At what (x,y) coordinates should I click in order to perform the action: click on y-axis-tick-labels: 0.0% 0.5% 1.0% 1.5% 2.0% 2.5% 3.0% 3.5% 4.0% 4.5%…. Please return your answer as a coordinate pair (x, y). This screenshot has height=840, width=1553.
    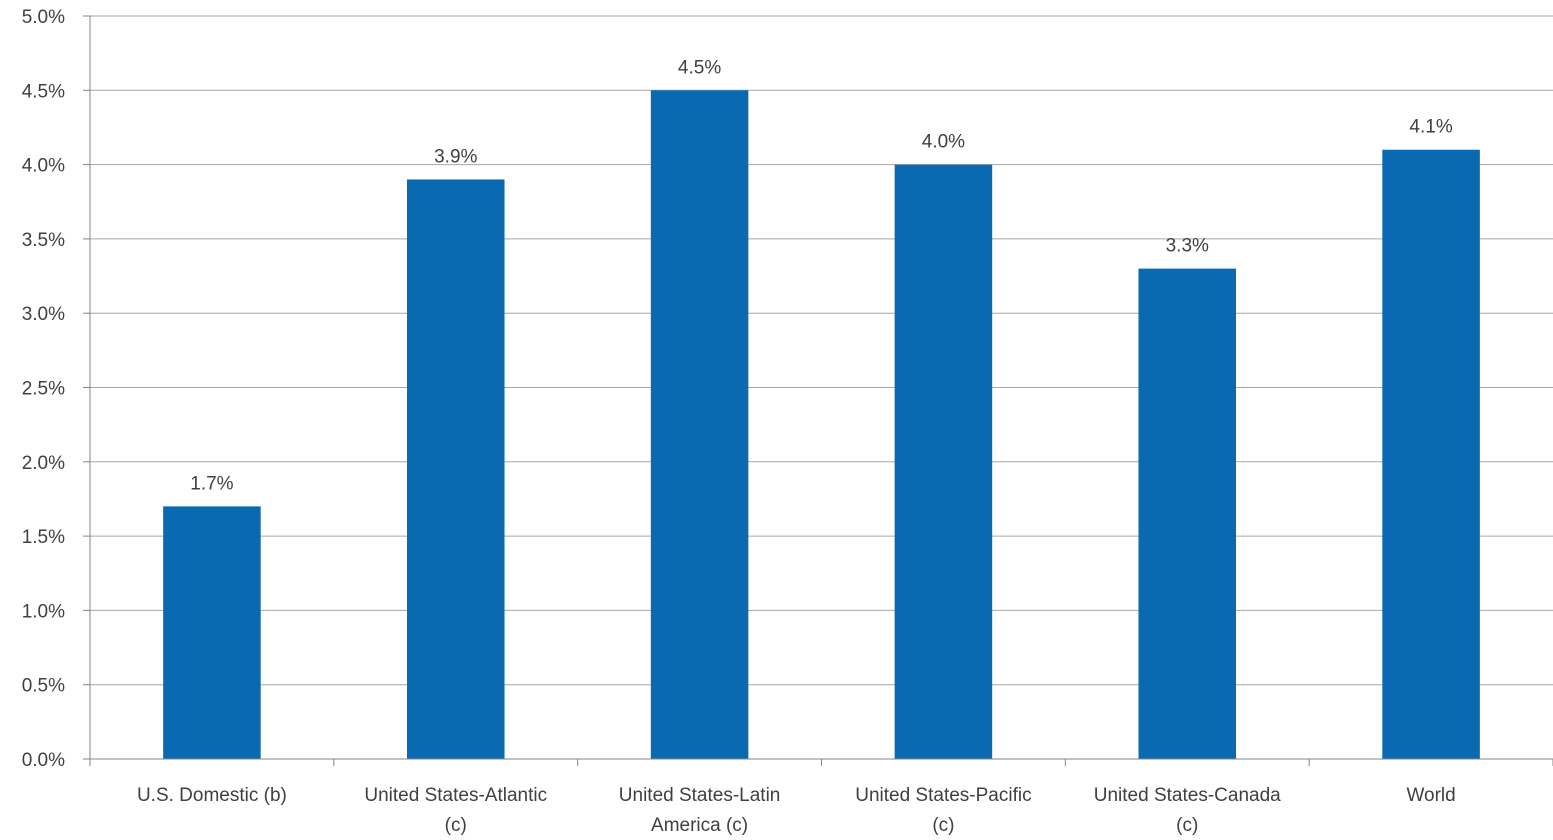
    Looking at the image, I should click on (43, 389).